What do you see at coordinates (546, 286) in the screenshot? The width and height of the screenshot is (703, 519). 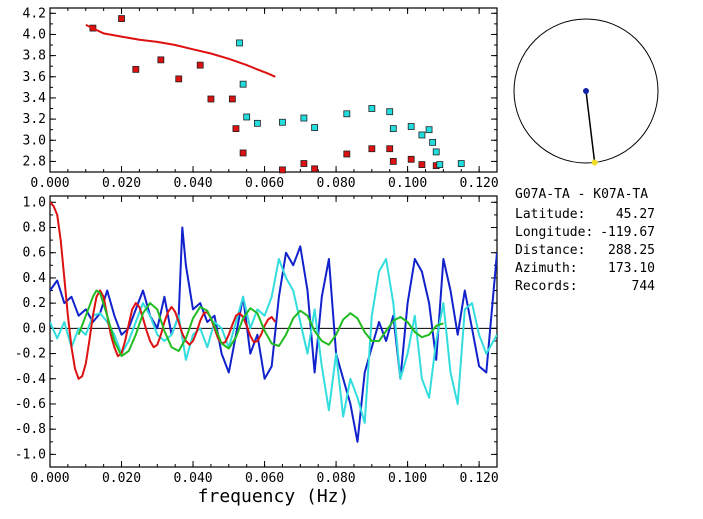 I see `info-label: Records:` at bounding box center [546, 286].